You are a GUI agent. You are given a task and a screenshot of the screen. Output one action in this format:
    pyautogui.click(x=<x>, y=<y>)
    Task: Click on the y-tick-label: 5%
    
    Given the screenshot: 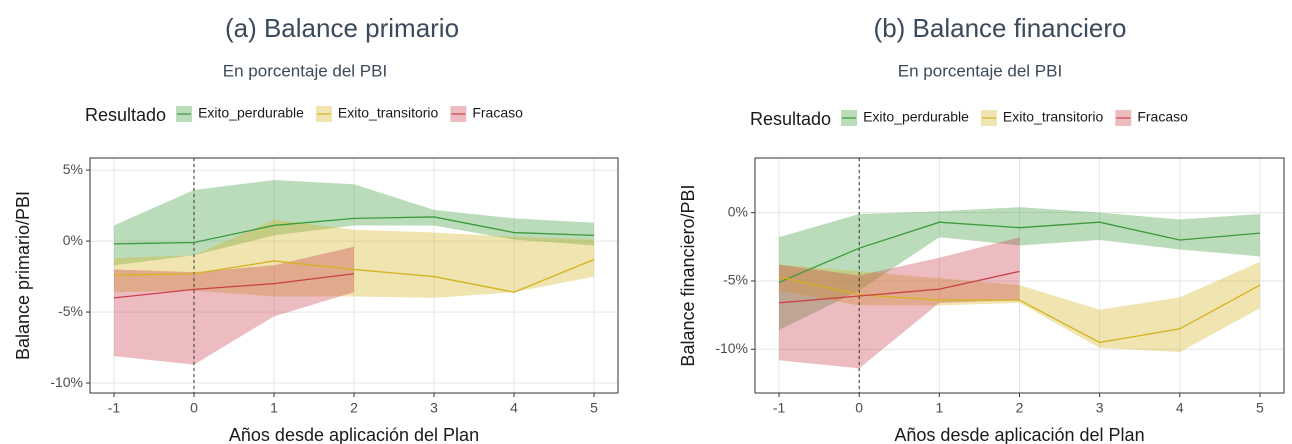 What is the action you would take?
    pyautogui.click(x=73, y=169)
    